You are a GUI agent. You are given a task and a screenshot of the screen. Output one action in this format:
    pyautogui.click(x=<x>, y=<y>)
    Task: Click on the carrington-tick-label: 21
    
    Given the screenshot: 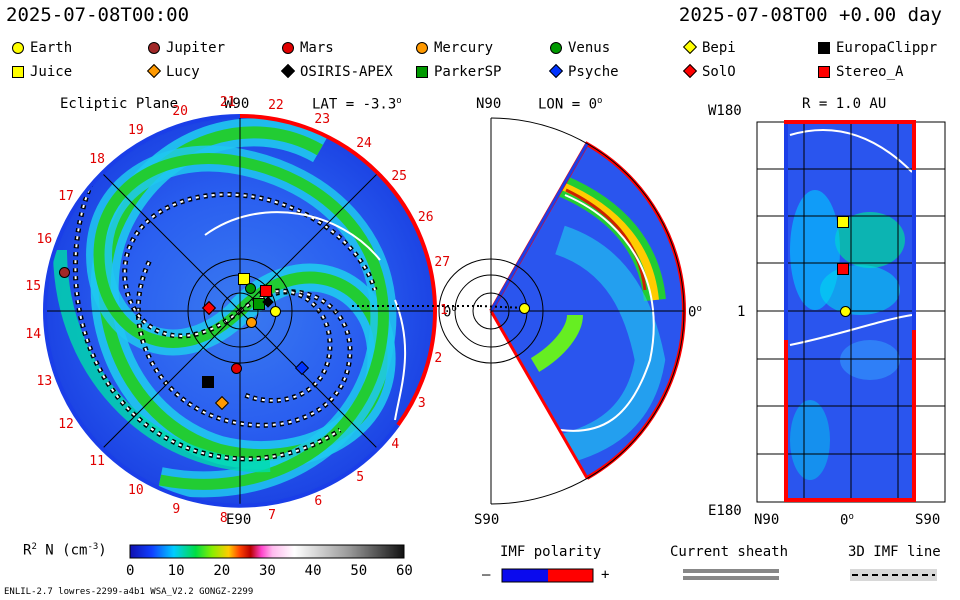 What is the action you would take?
    pyautogui.click(x=227, y=103)
    